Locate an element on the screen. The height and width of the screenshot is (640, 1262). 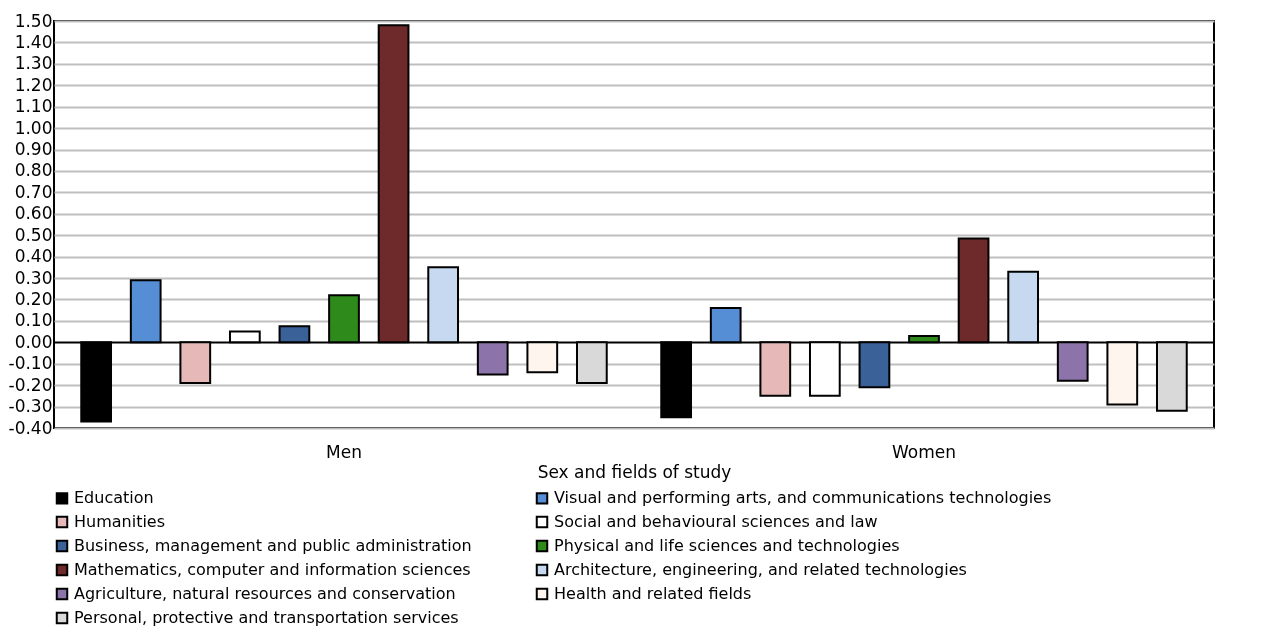
y-tick-label: -0.40 is located at coordinates (30, 427).